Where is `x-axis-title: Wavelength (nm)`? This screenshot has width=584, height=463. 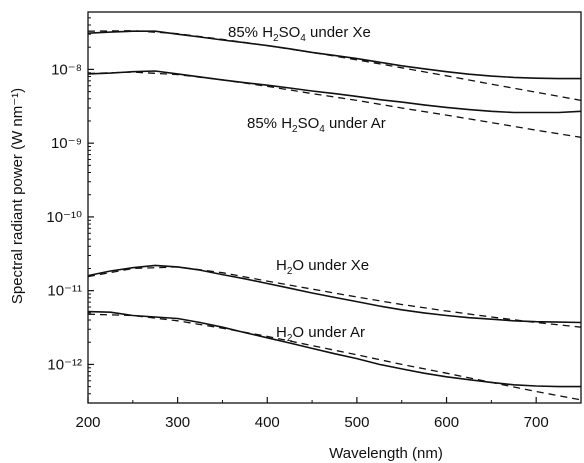
x-axis-title: Wavelength (nm) is located at coordinates (386, 453).